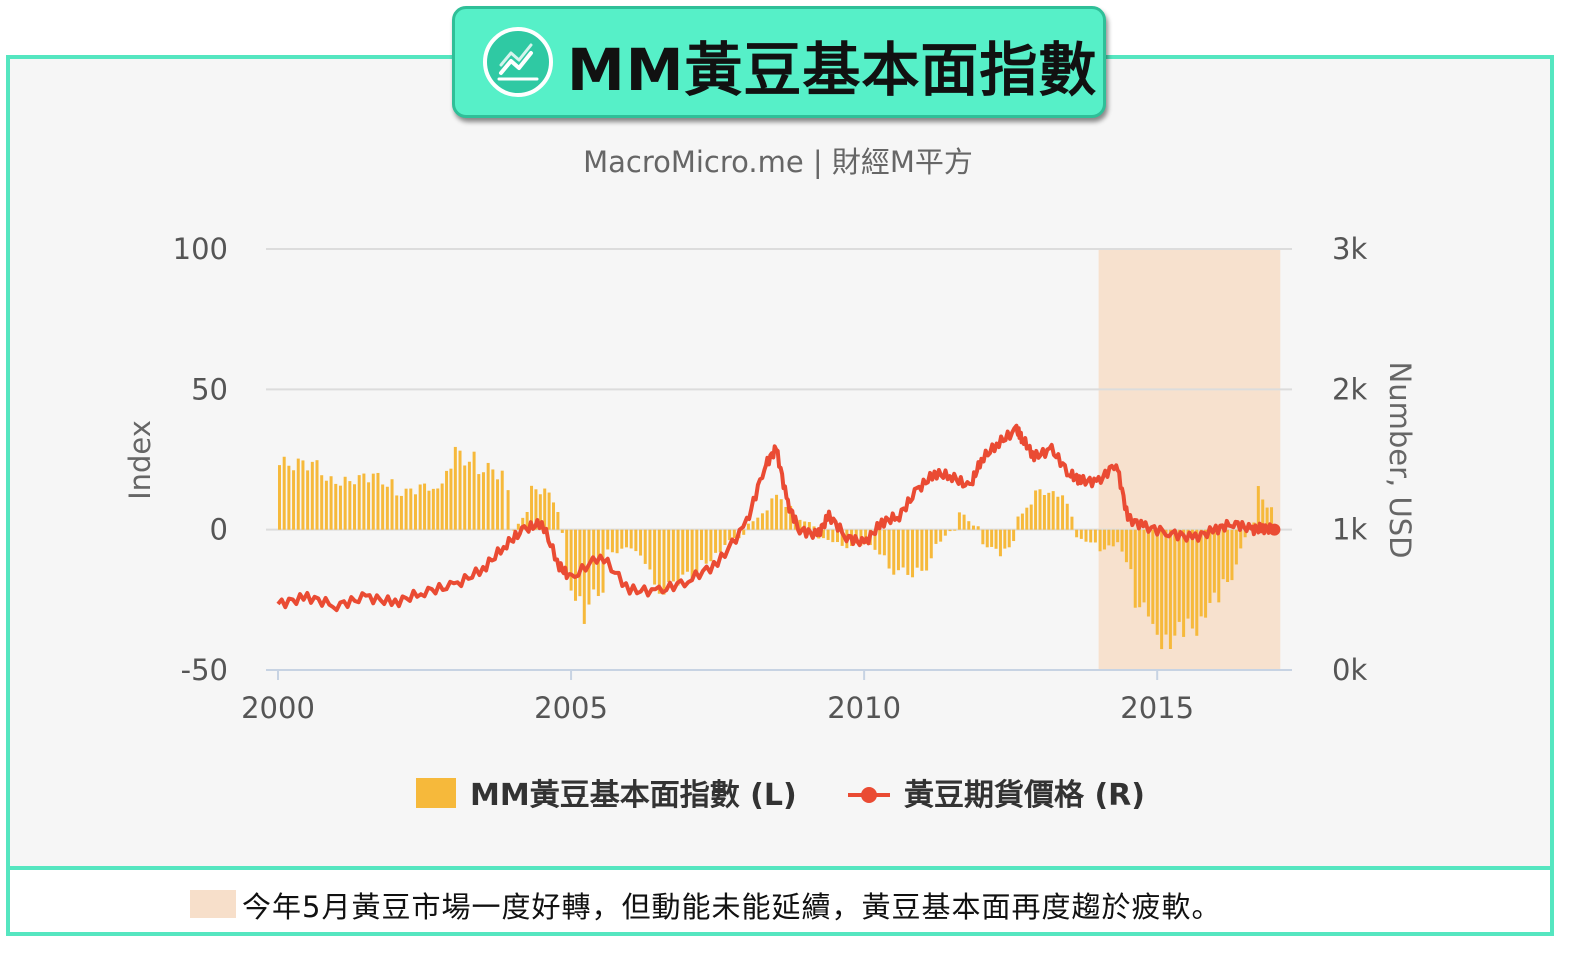  I want to click on legend-swatch-price-dot, so click(869, 795).